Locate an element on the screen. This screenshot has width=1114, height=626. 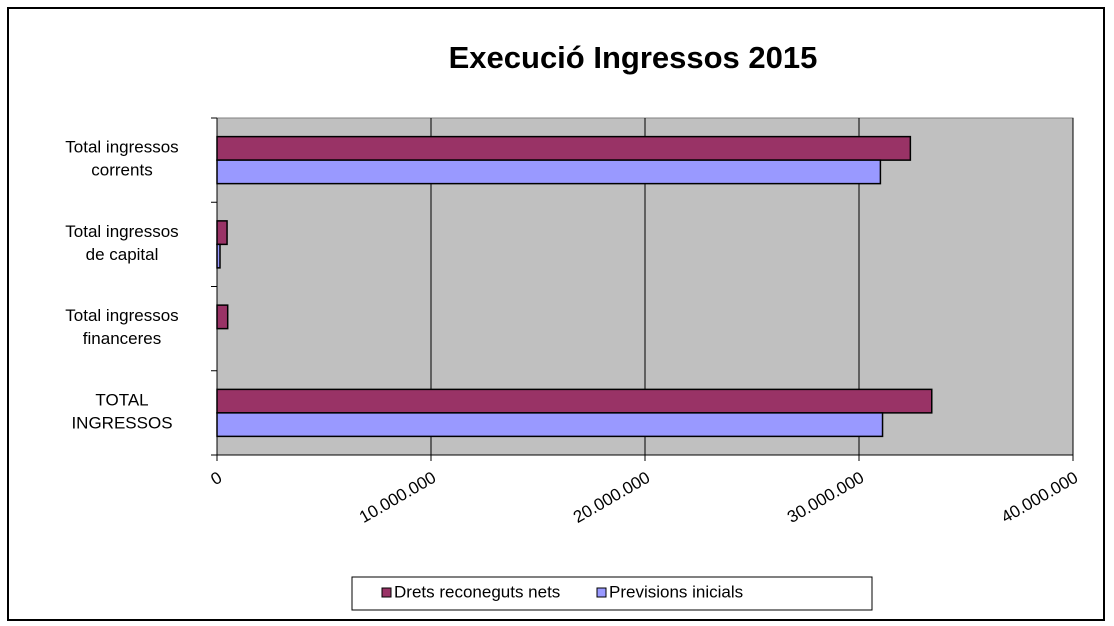
legend-box is located at coordinates (612, 593).